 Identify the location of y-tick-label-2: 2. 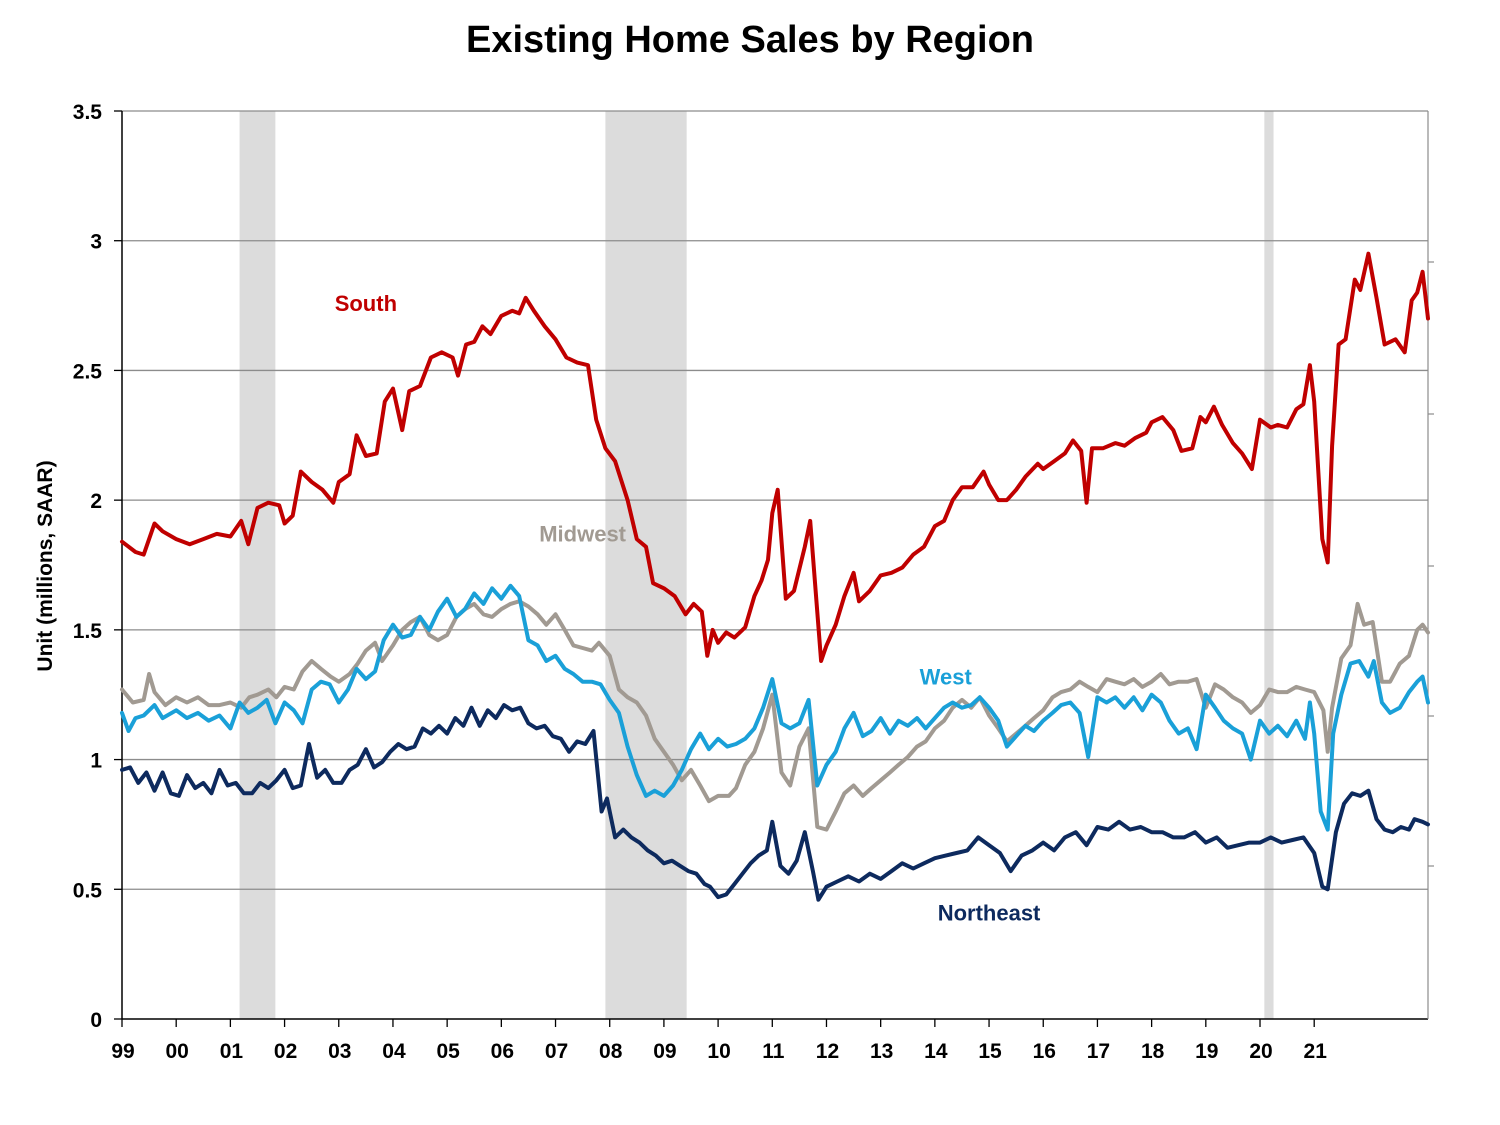
(96, 501).